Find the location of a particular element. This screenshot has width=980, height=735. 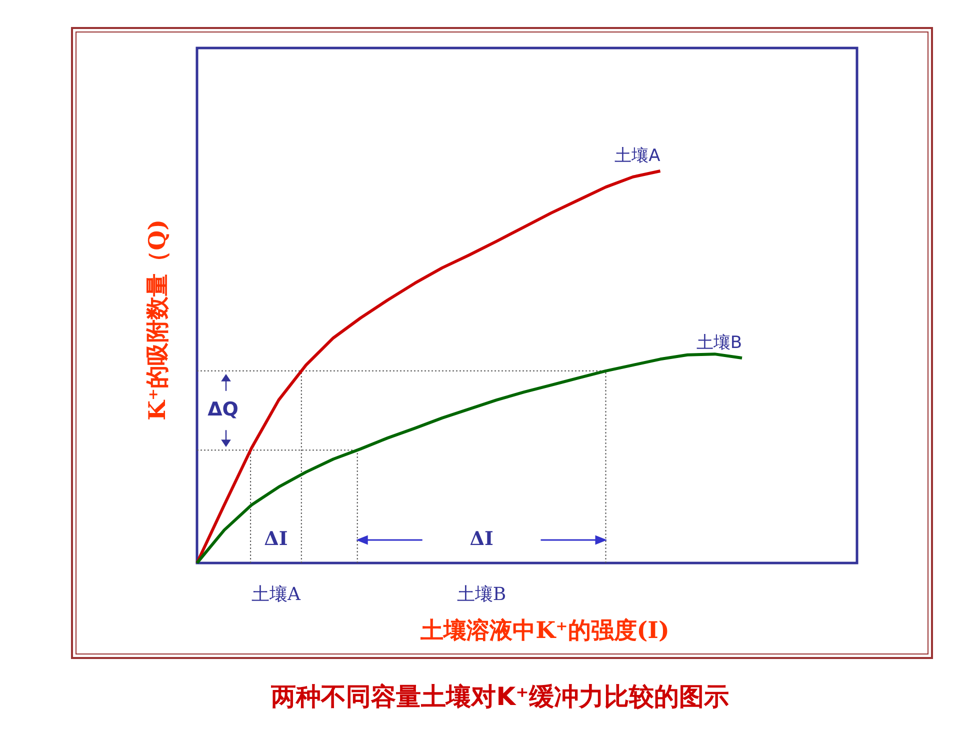

y-axis-title: K⁺的吸附数量（Q) is located at coordinates (157, 320).